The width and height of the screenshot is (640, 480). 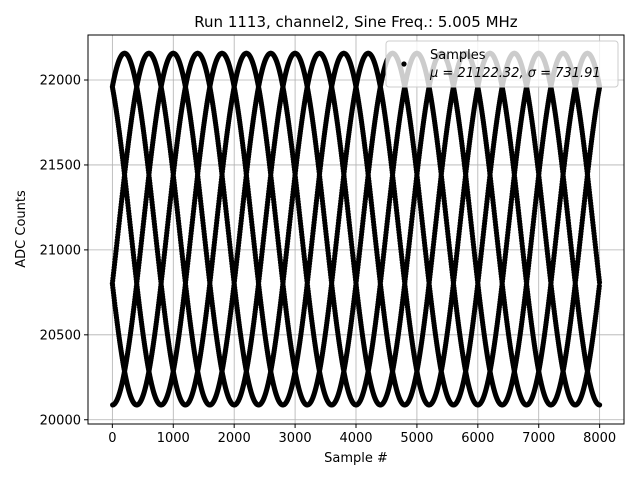 I want to click on legend-box, so click(x=502, y=64).